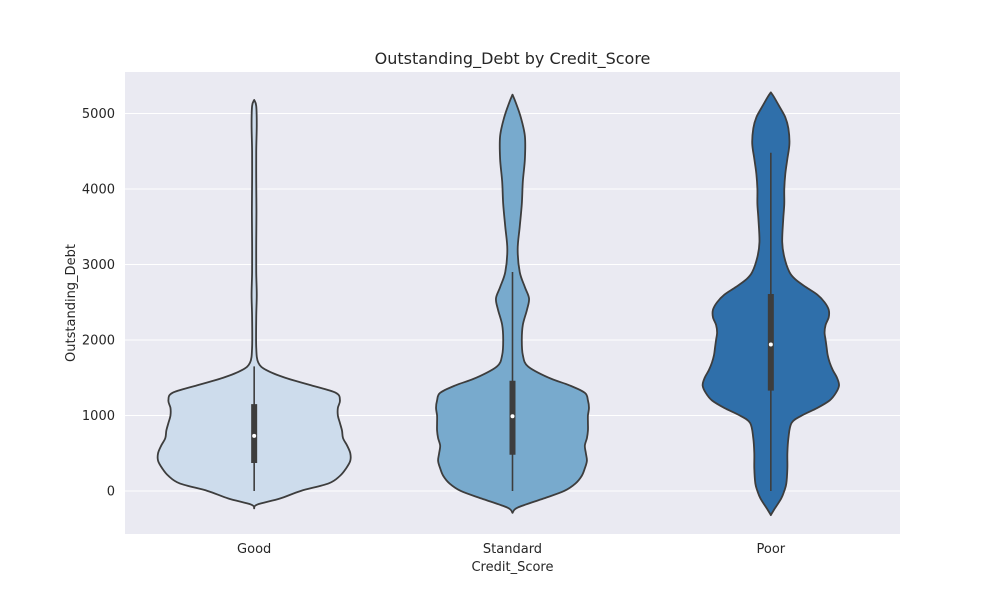 This screenshot has width=1000, height=600. Describe the element at coordinates (98, 190) in the screenshot. I see `y-tick-label: 4000` at that location.